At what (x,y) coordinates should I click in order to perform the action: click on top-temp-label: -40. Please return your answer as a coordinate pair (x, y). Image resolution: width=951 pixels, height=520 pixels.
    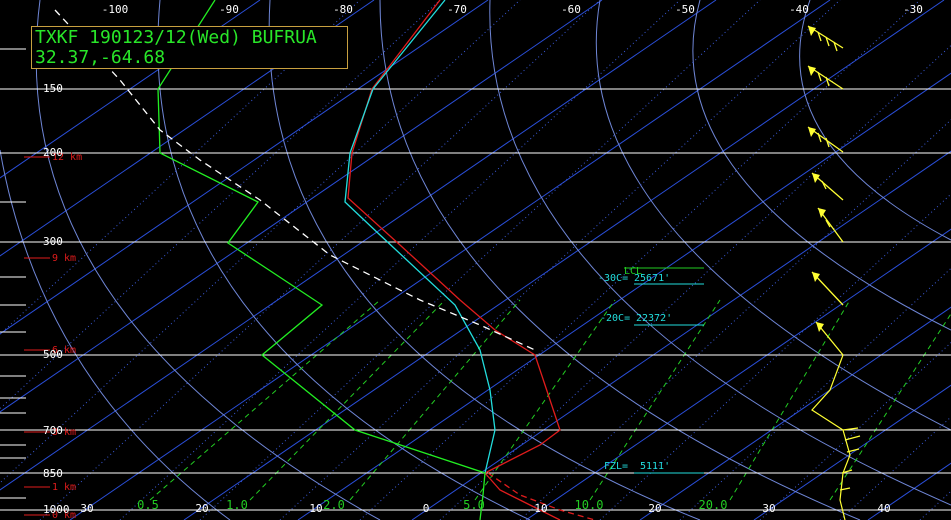
    Looking at the image, I should click on (799, 9).